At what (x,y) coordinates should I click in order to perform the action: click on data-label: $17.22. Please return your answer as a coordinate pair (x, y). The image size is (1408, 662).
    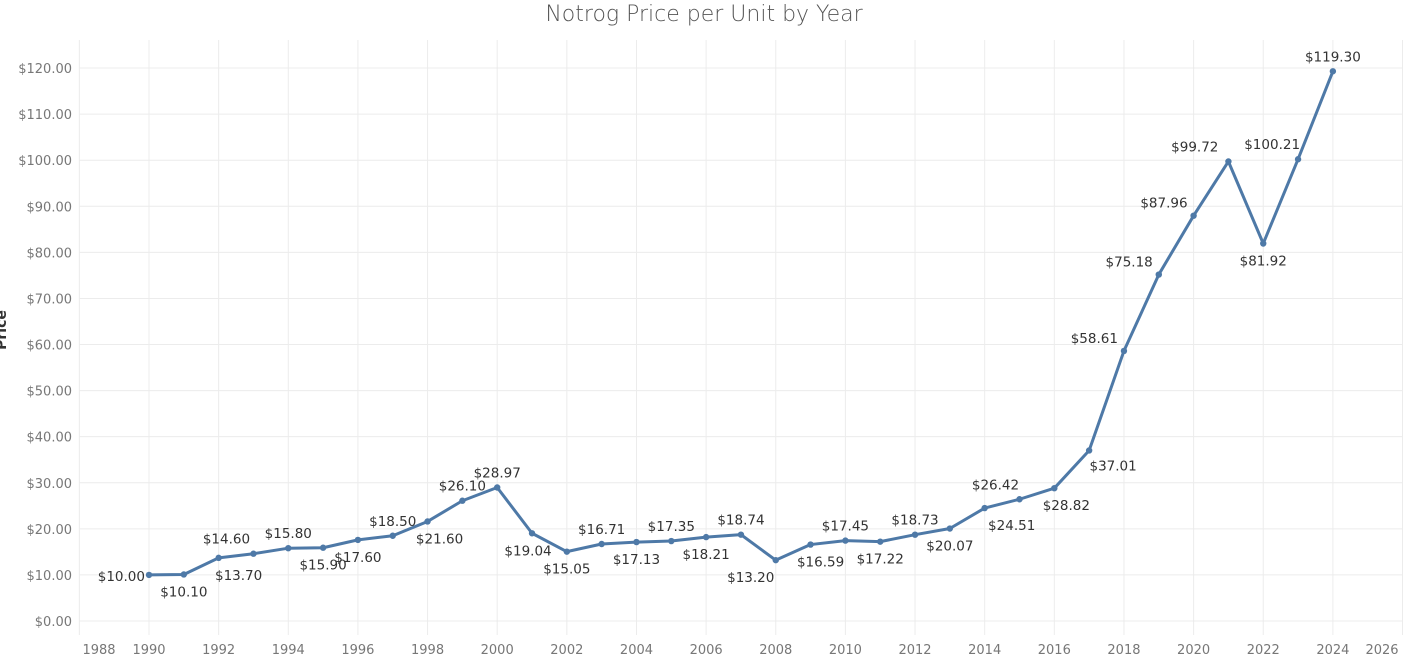
    Looking at the image, I should click on (880, 560).